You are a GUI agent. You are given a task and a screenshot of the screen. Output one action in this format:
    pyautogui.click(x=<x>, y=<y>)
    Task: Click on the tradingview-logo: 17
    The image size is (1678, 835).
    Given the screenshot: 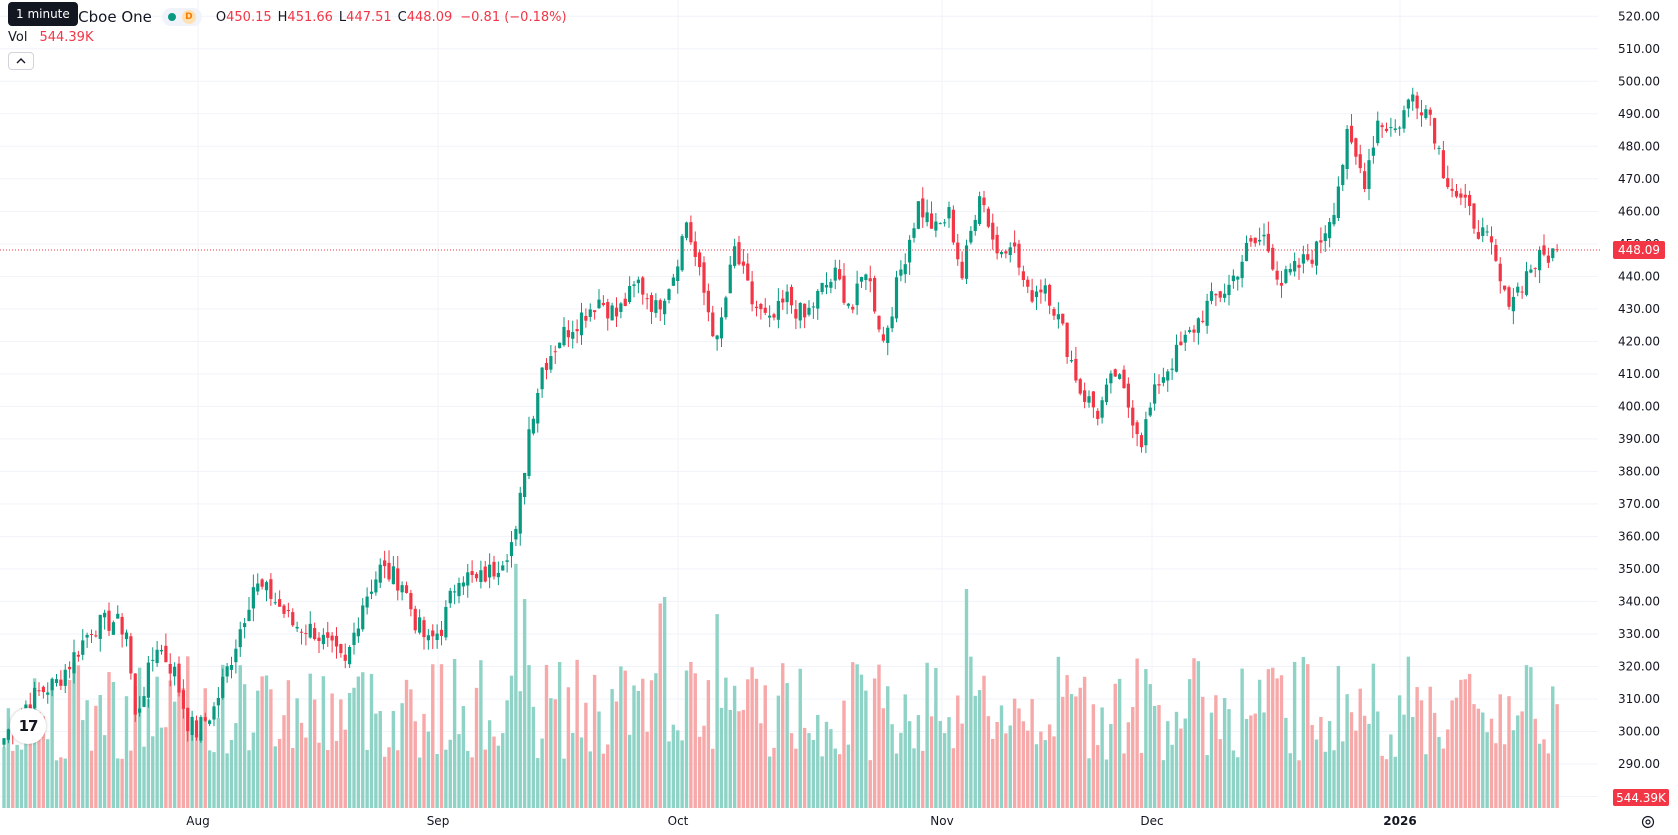 What is the action you would take?
    pyautogui.click(x=28, y=726)
    